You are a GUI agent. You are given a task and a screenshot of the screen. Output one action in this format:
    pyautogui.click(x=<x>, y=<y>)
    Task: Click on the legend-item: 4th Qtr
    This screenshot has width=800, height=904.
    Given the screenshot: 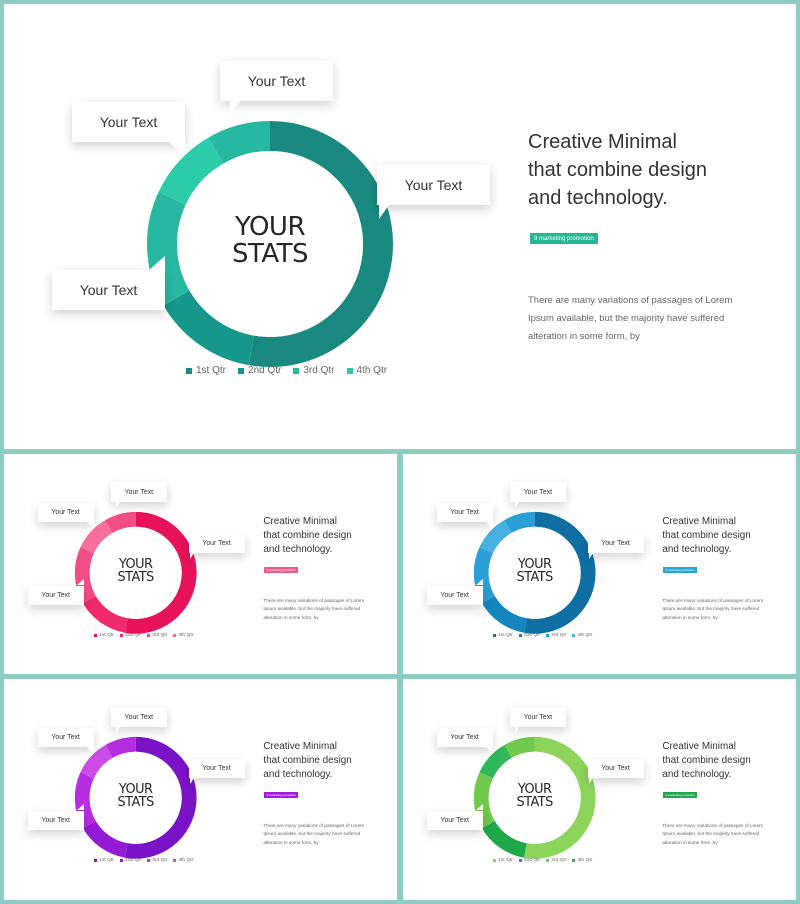 What is the action you would take?
    pyautogui.click(x=183, y=860)
    